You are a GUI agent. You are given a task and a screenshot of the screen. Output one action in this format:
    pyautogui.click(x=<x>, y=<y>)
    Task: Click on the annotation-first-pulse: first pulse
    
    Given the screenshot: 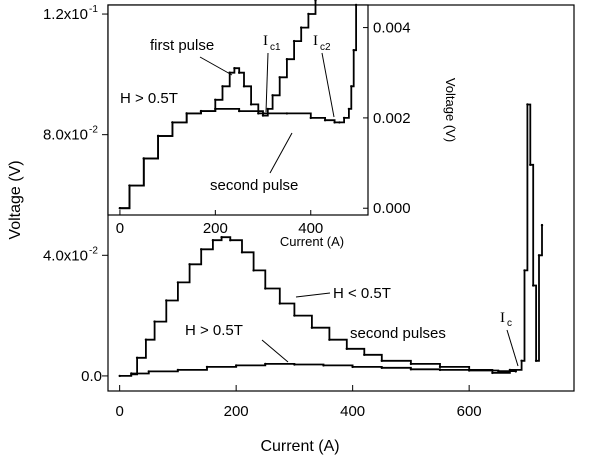 What is the action you would take?
    pyautogui.click(x=182, y=45)
    